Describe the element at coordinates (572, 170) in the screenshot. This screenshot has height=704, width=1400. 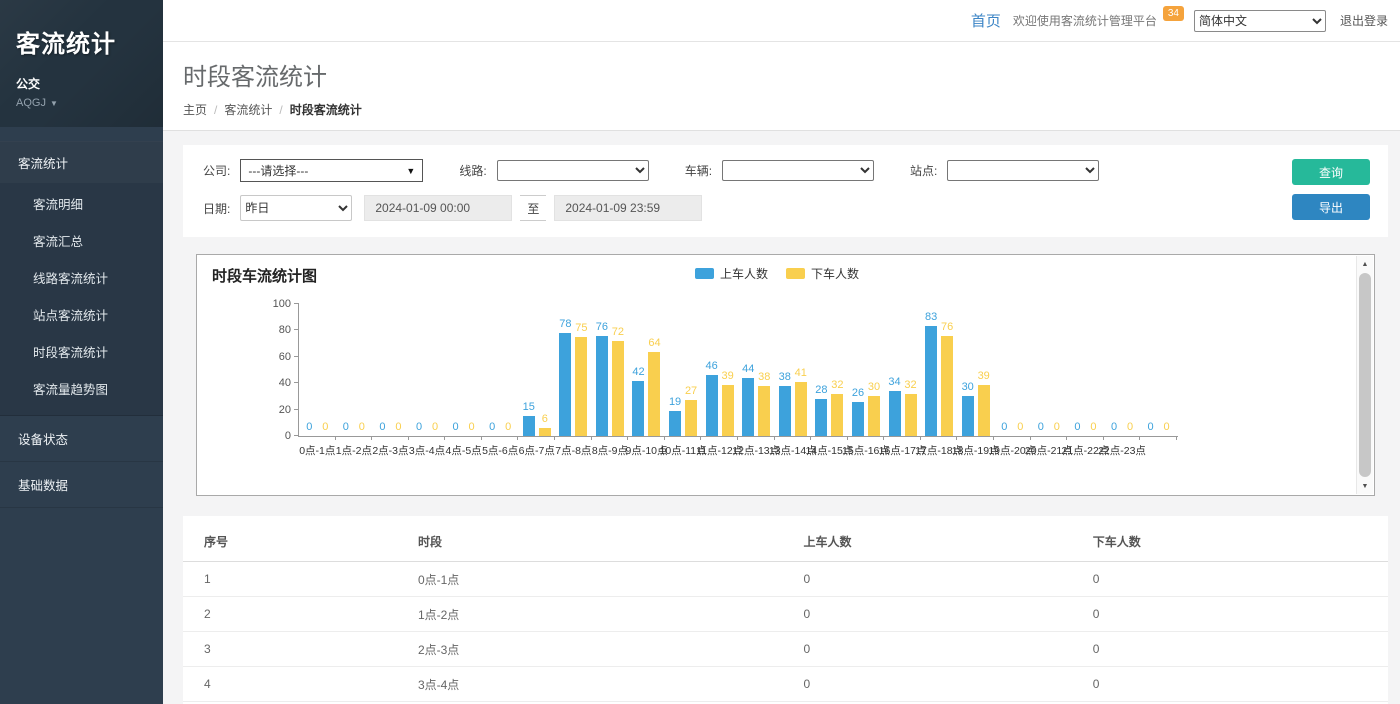
I see `line-select` at that location.